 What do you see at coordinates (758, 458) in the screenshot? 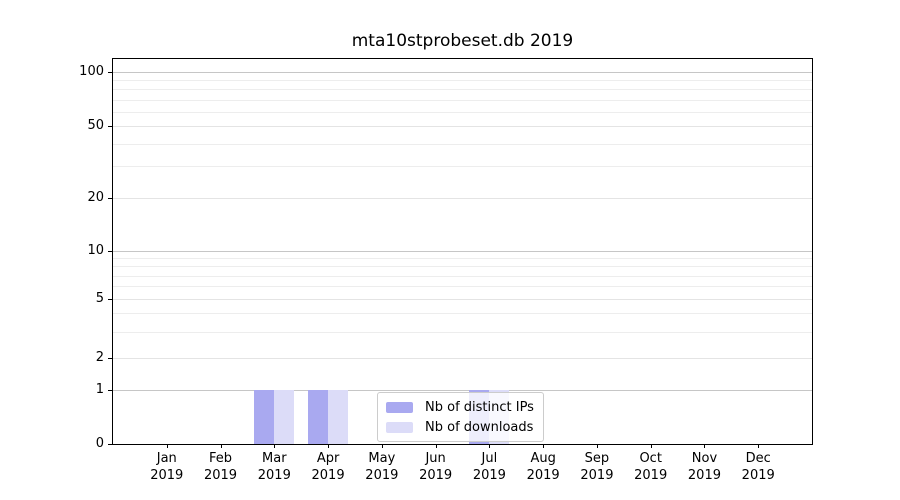
I see `x-tick-month: Dec` at bounding box center [758, 458].